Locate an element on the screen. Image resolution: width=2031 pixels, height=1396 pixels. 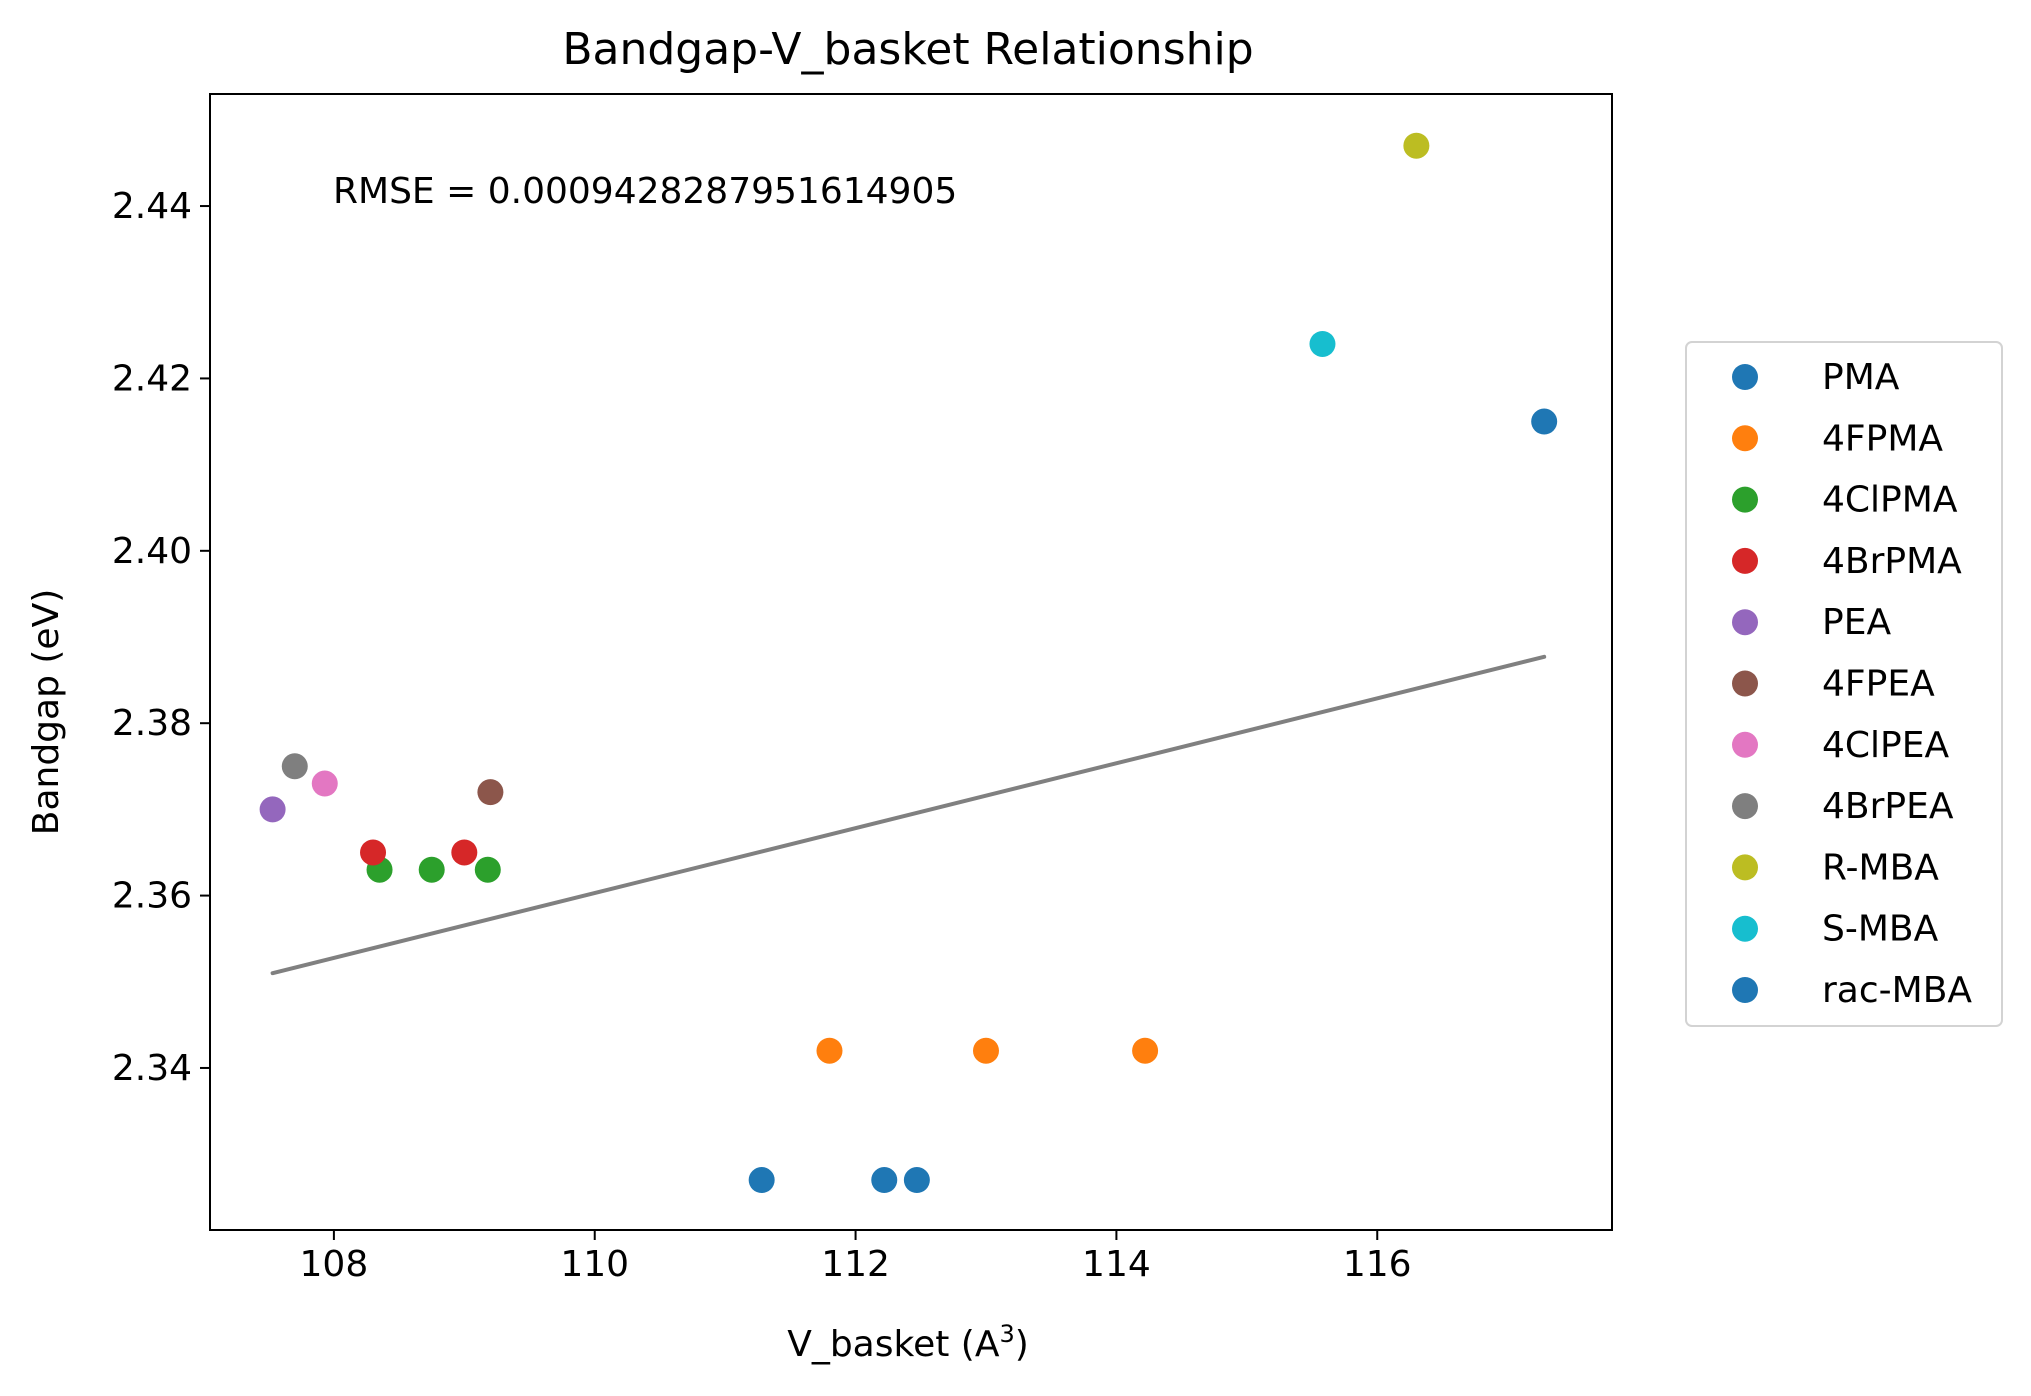
legend-box is located at coordinates (1844, 684).